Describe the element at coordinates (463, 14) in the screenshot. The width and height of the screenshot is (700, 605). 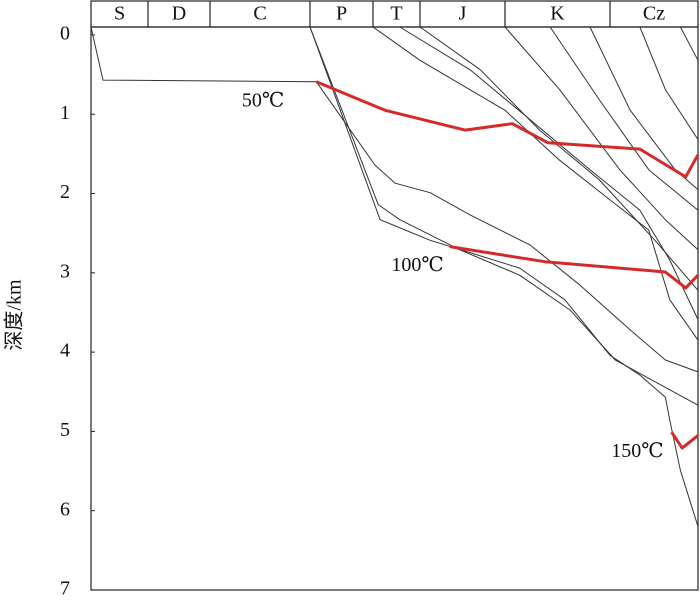
I see `period-label: J` at that location.